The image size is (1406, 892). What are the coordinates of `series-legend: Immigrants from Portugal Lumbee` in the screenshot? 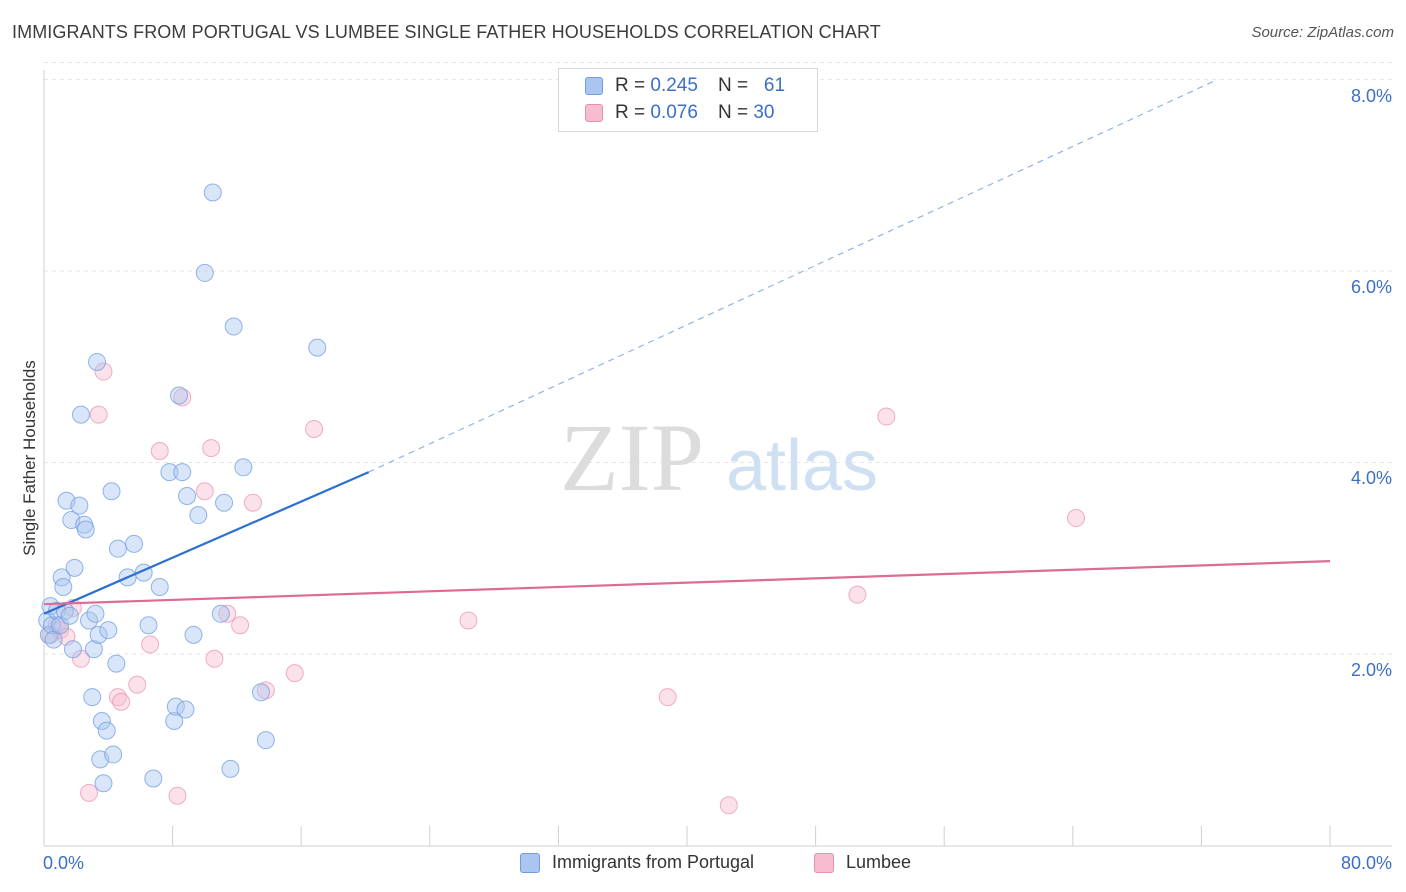 It's located at (703, 865).